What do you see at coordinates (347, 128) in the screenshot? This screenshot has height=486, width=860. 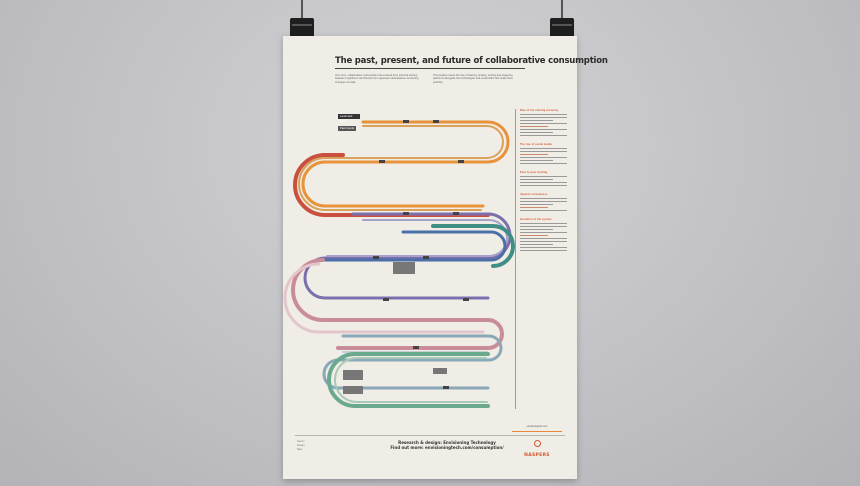 I see `legend-past-trends: Past trends` at bounding box center [347, 128].